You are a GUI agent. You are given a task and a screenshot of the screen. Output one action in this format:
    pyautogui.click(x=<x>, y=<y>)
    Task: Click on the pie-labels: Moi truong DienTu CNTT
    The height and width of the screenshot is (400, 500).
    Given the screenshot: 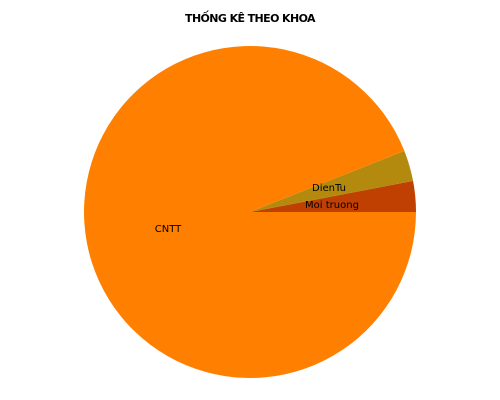 What is the action you would take?
    pyautogui.click(x=257, y=209)
    